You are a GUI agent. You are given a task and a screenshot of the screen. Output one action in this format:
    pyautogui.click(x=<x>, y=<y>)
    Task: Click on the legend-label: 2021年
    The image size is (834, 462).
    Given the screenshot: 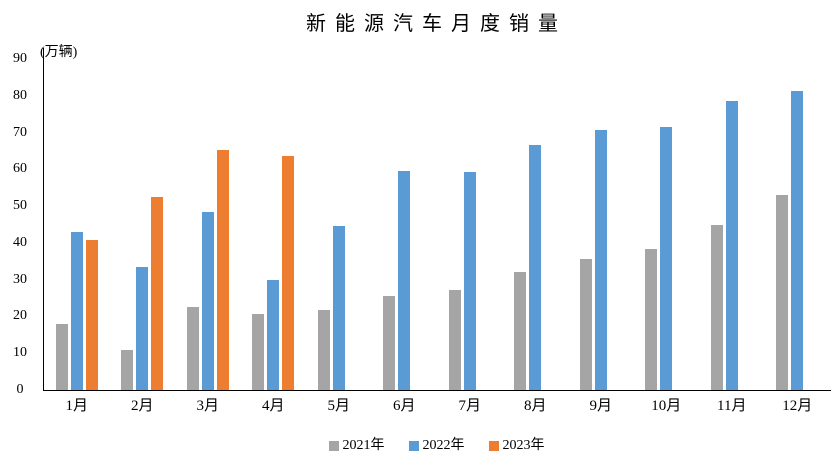 What is the action you would take?
    pyautogui.click(x=363, y=445)
    